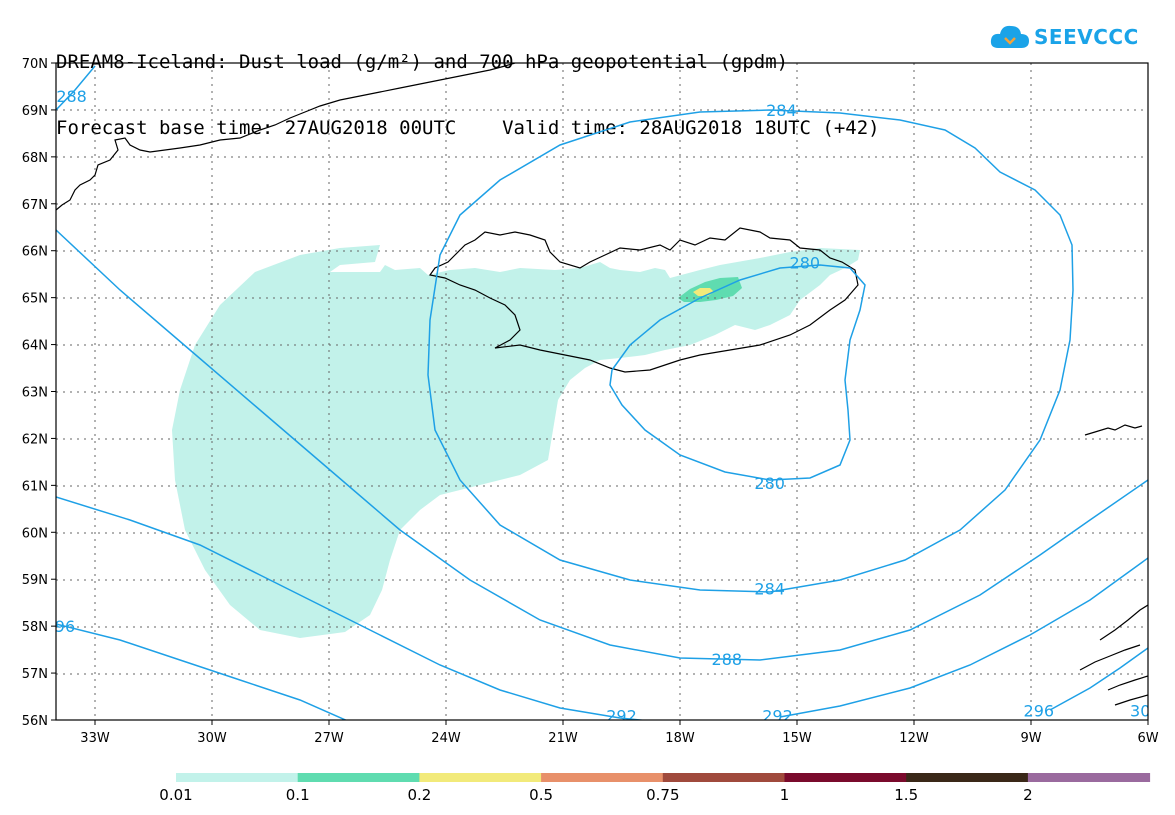 The width and height of the screenshot is (1175, 815). What do you see at coordinates (35, 205) in the screenshot?
I see `lat-tick-label: 67N` at bounding box center [35, 205].